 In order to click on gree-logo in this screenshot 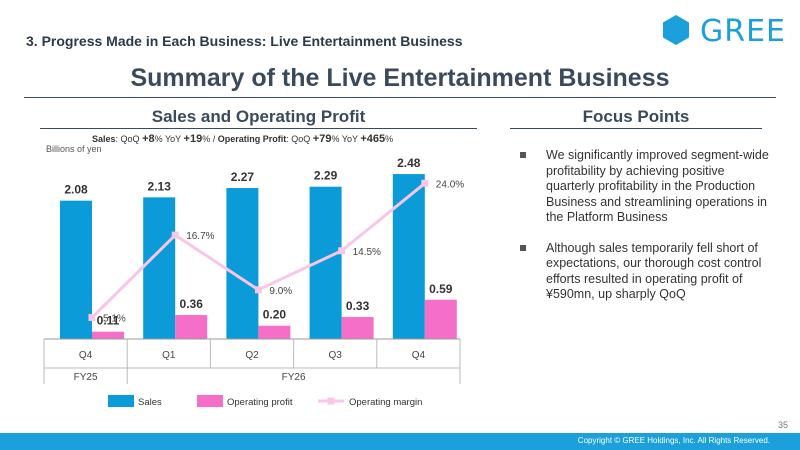, I will do `click(676, 30)`.